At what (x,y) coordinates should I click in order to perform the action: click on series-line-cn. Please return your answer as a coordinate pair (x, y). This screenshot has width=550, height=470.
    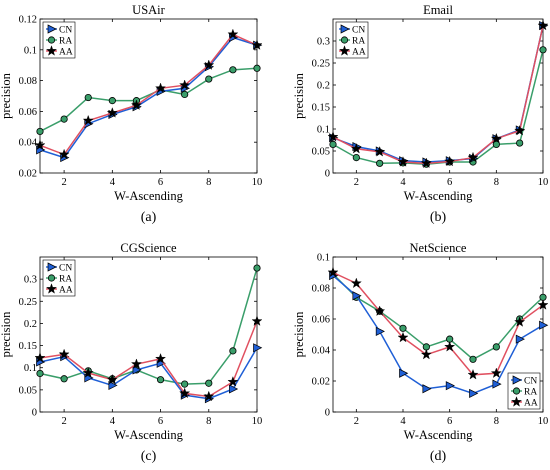
    Looking at the image, I should click on (148, 373).